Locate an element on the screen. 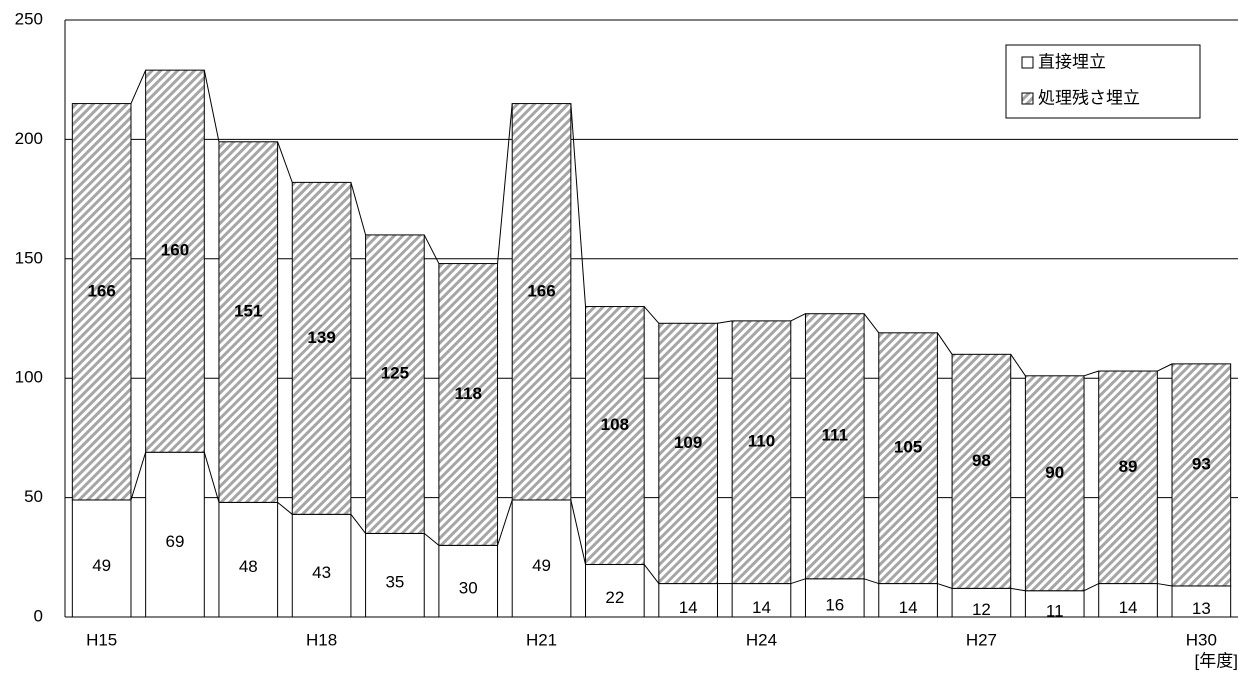 This screenshot has height=693, width=1242. data-label: 111 is located at coordinates (835, 435).